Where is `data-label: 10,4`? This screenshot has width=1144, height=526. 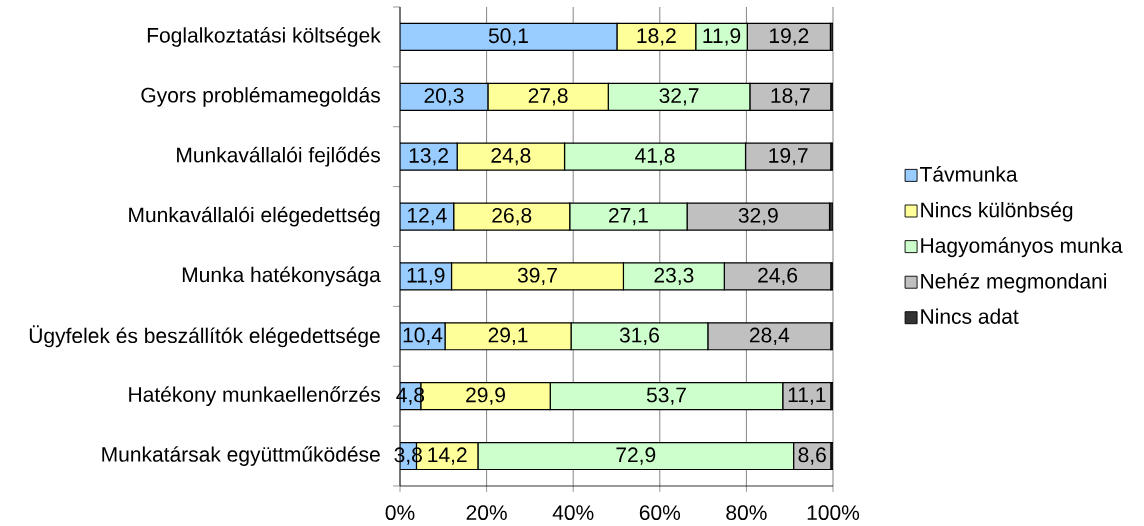 data-label: 10,4 is located at coordinates (423, 336).